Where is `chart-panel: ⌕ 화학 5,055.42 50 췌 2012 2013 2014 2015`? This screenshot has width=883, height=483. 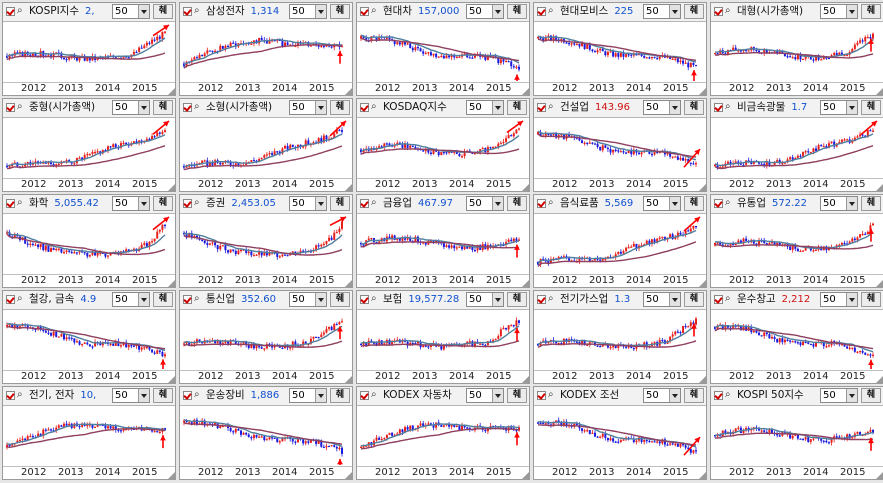
chart-panel: ⌕ 화학 5,055.42 50 췌 2012 2013 2014 2015 is located at coordinates (89, 241).